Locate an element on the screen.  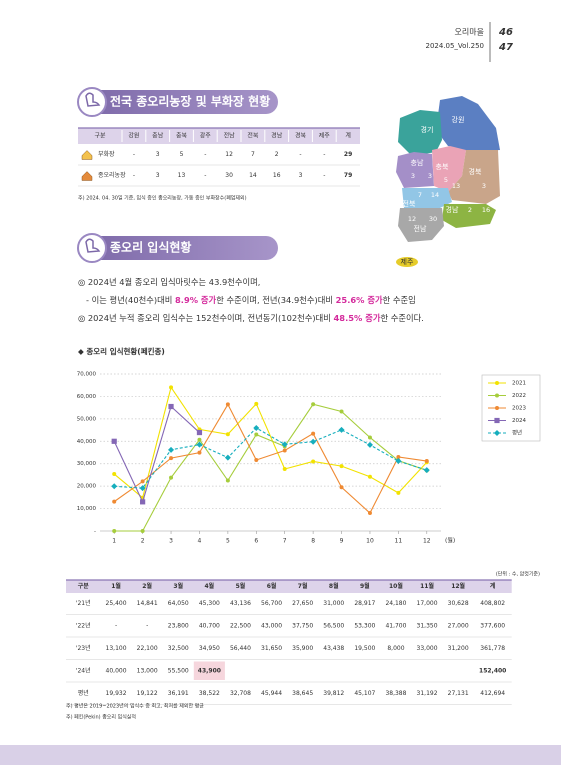
table-cell: 31,650 is located at coordinates (271, 648).